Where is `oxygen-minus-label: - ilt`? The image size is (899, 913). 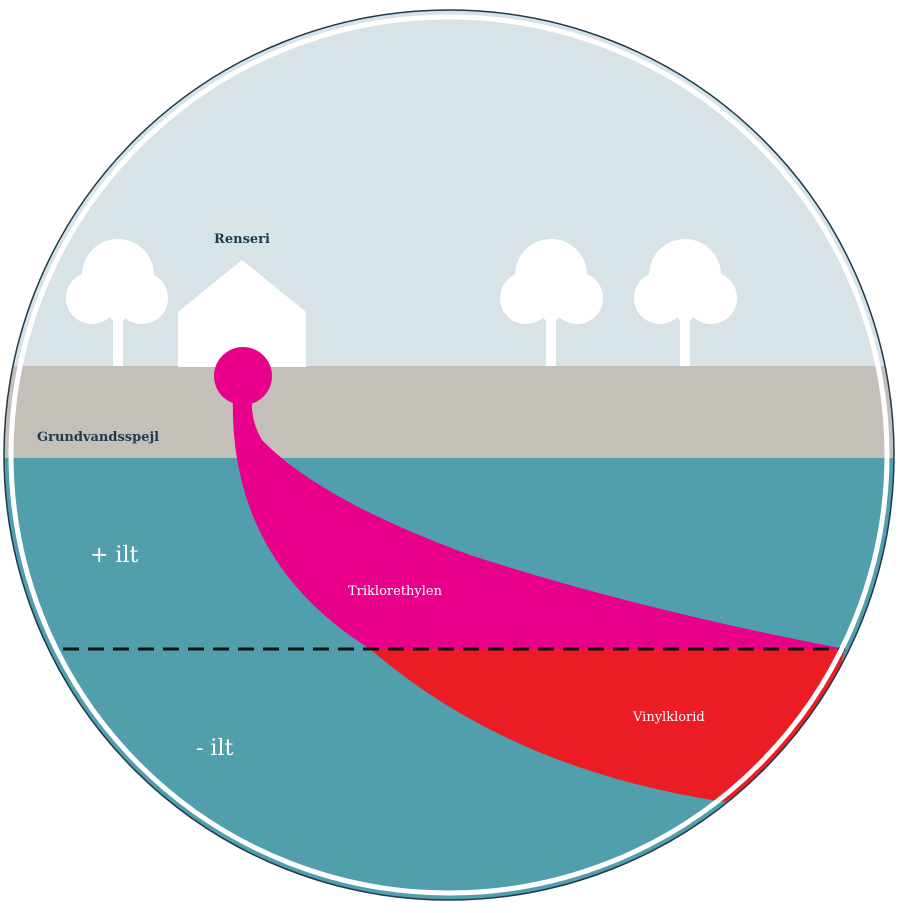
oxygen-minus-label: - ilt is located at coordinates (214, 748).